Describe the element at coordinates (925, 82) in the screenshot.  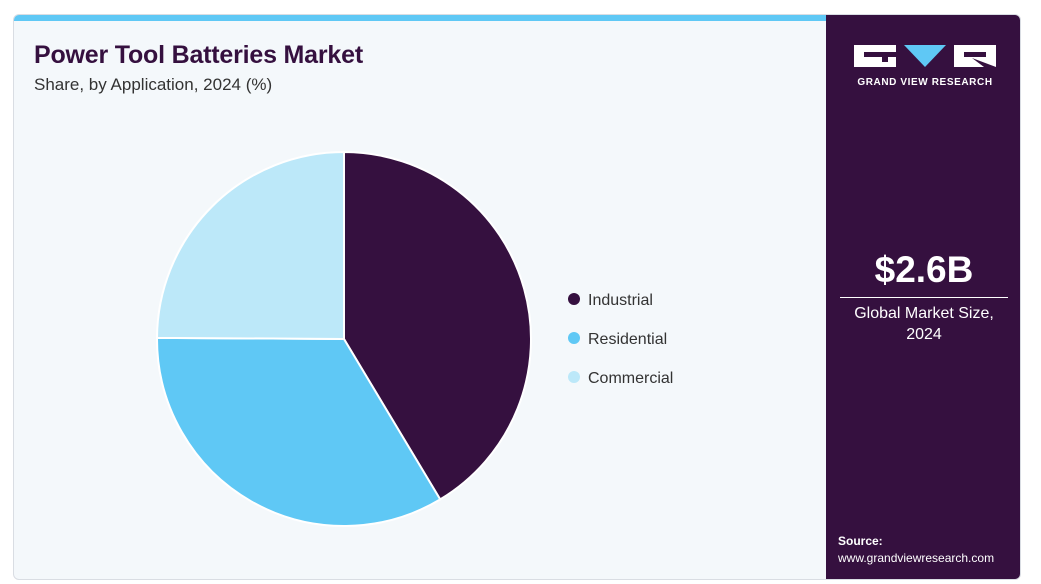
I see `logo-text: GRAND VIEW RESEARCH` at that location.